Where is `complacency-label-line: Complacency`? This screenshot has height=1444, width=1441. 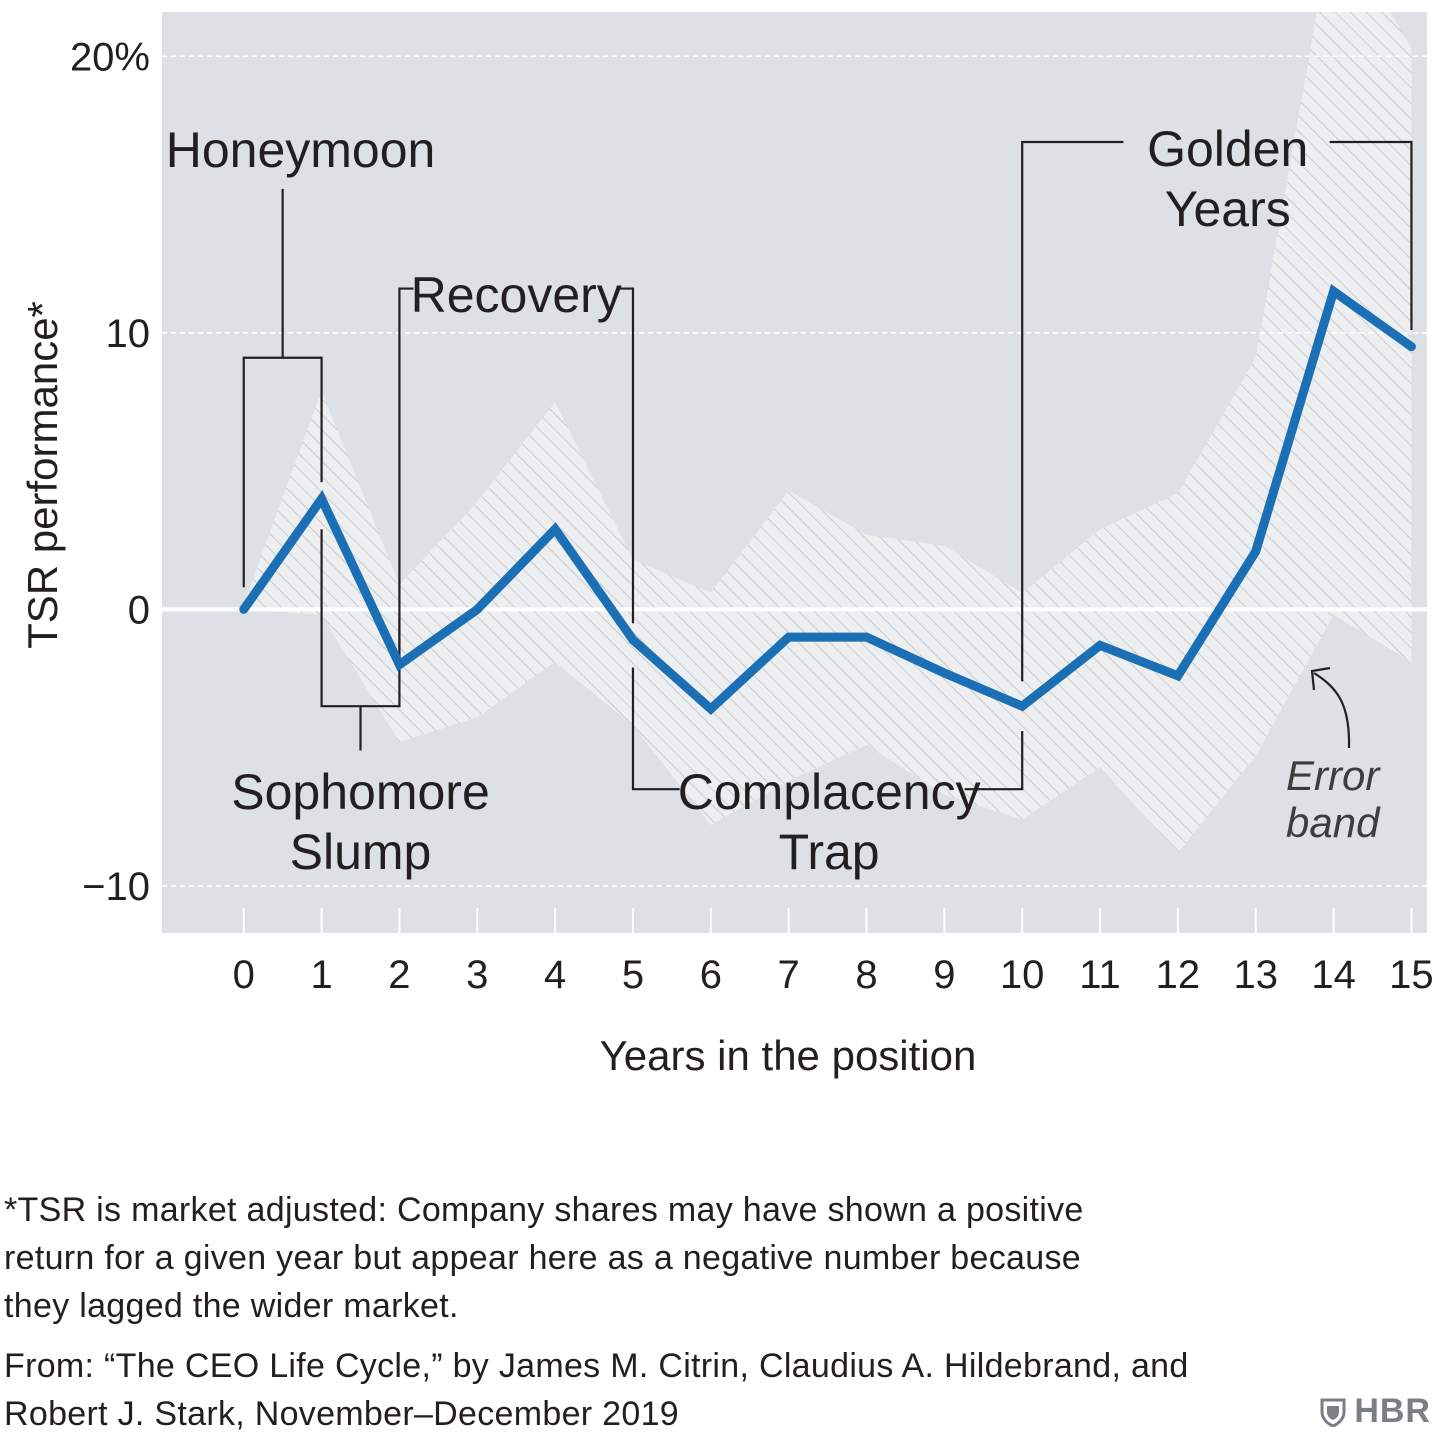
complacency-label-line: Complacency is located at coordinates (829, 792).